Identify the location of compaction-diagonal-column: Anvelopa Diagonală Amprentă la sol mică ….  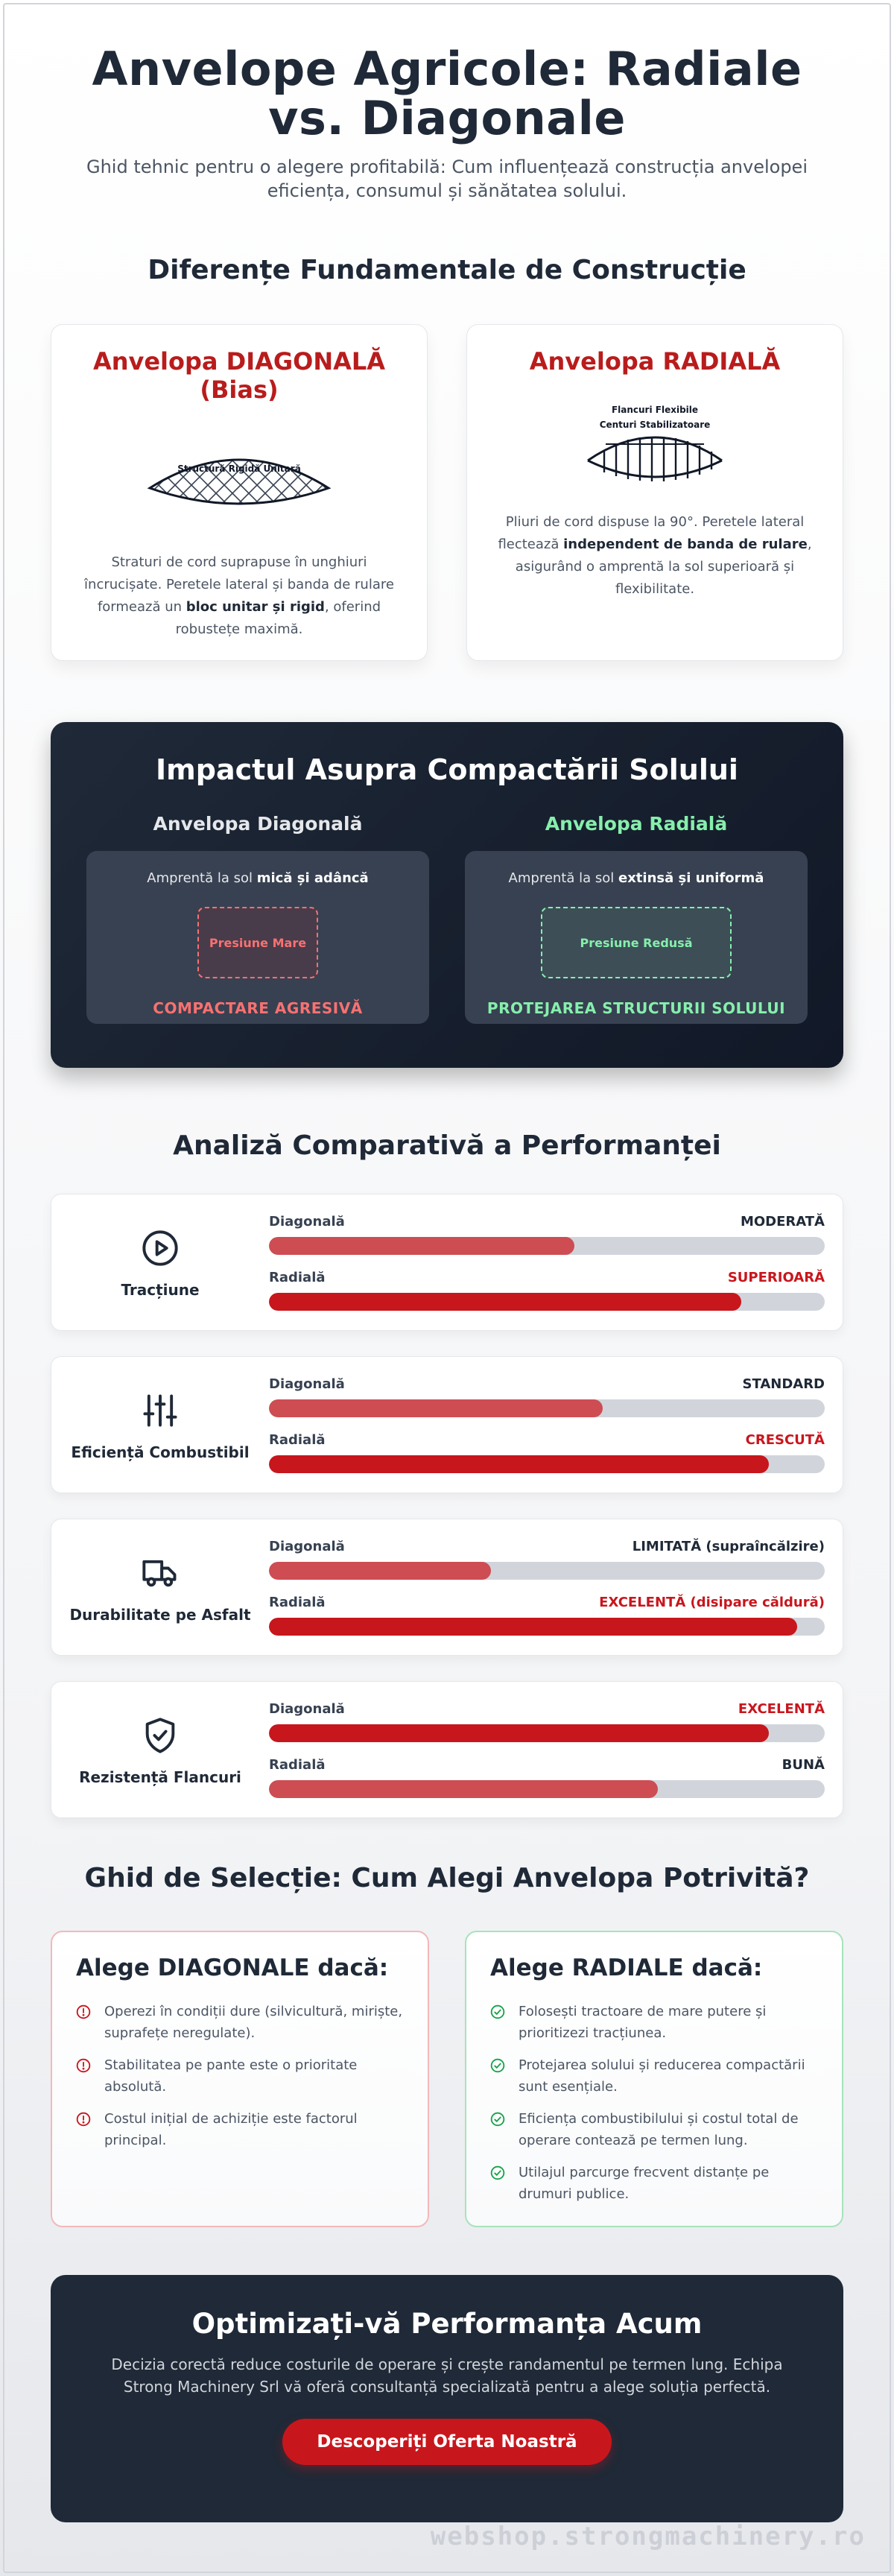
(257, 918).